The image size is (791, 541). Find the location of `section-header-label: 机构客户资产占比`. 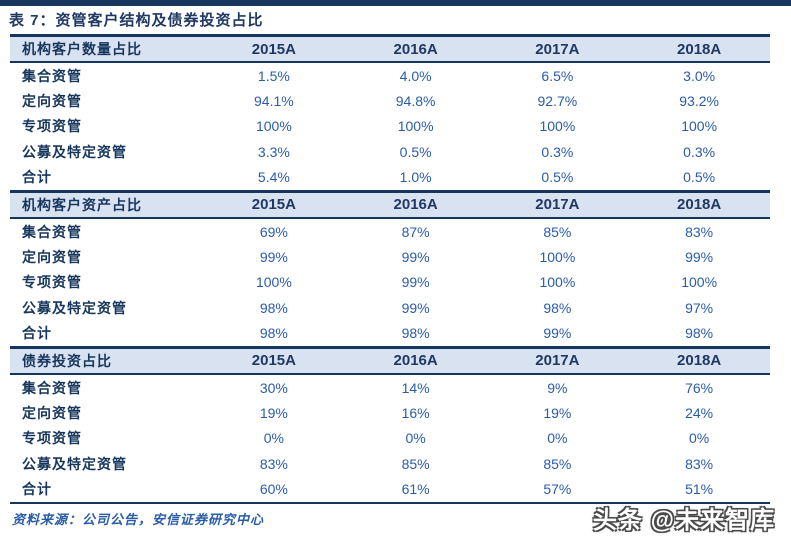

section-header-label: 机构客户资产占比 is located at coordinates (82, 204).